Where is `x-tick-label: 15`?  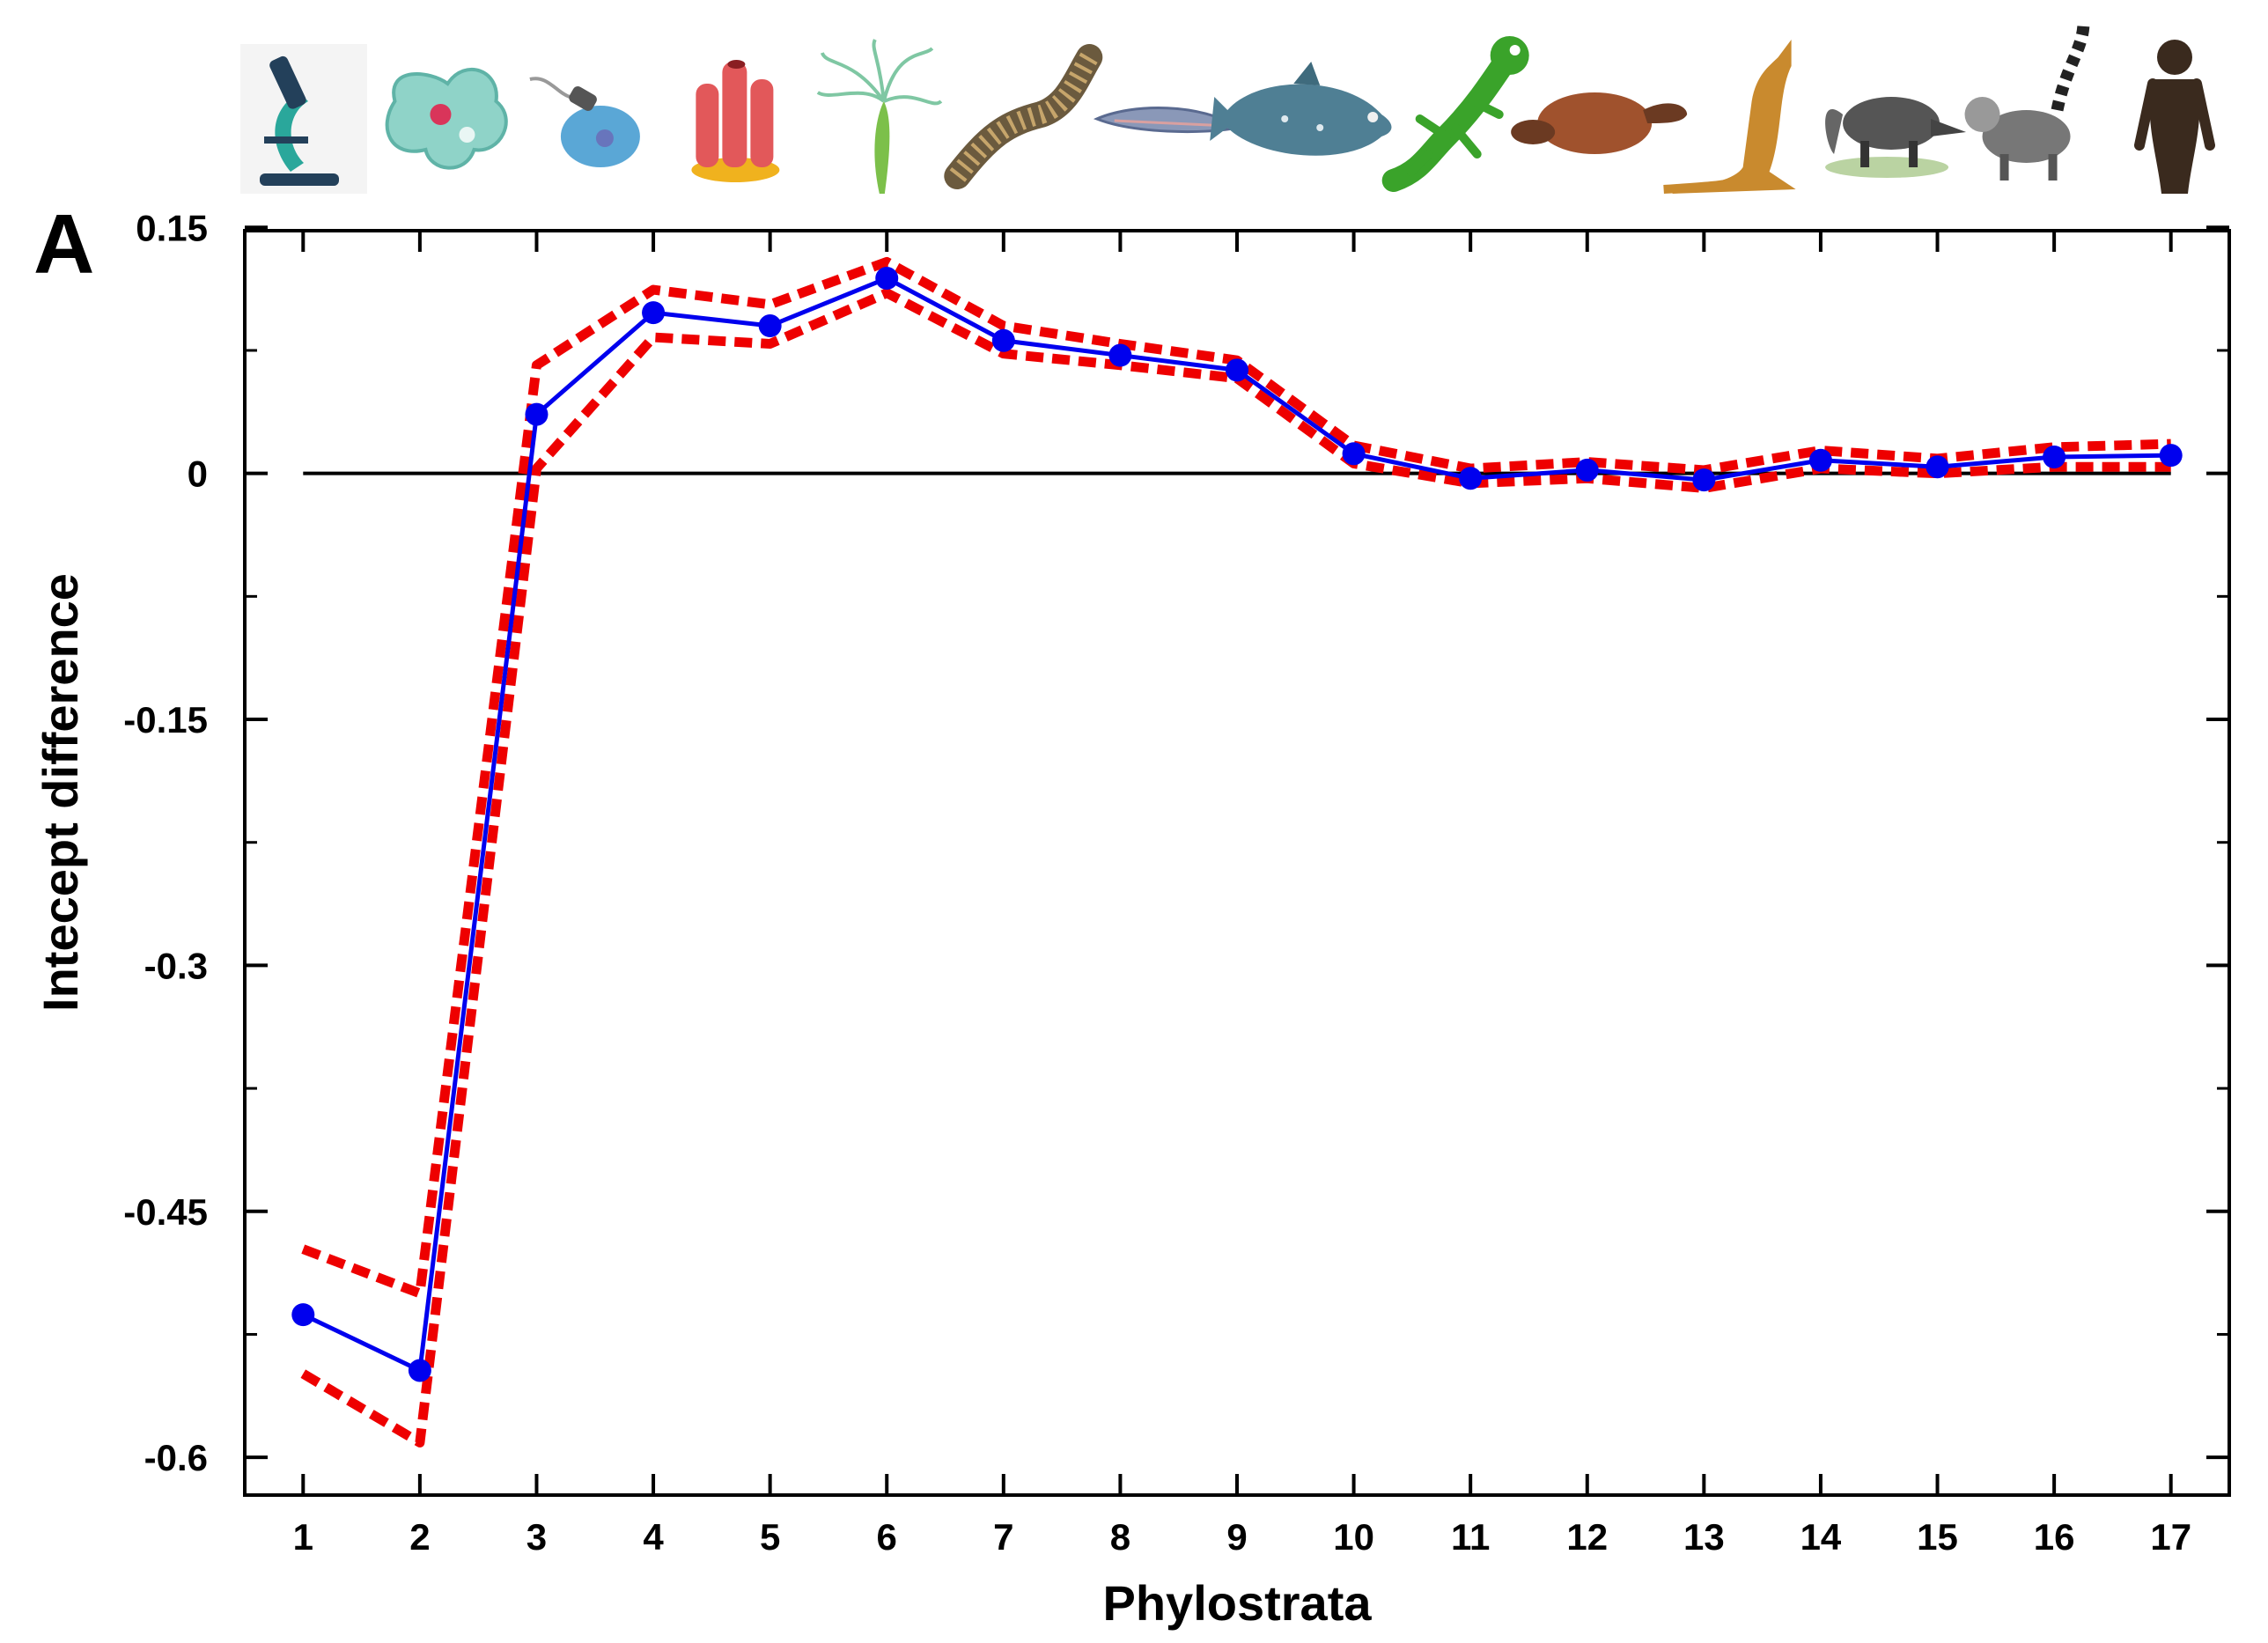
x-tick-label: 15 is located at coordinates (1937, 1537).